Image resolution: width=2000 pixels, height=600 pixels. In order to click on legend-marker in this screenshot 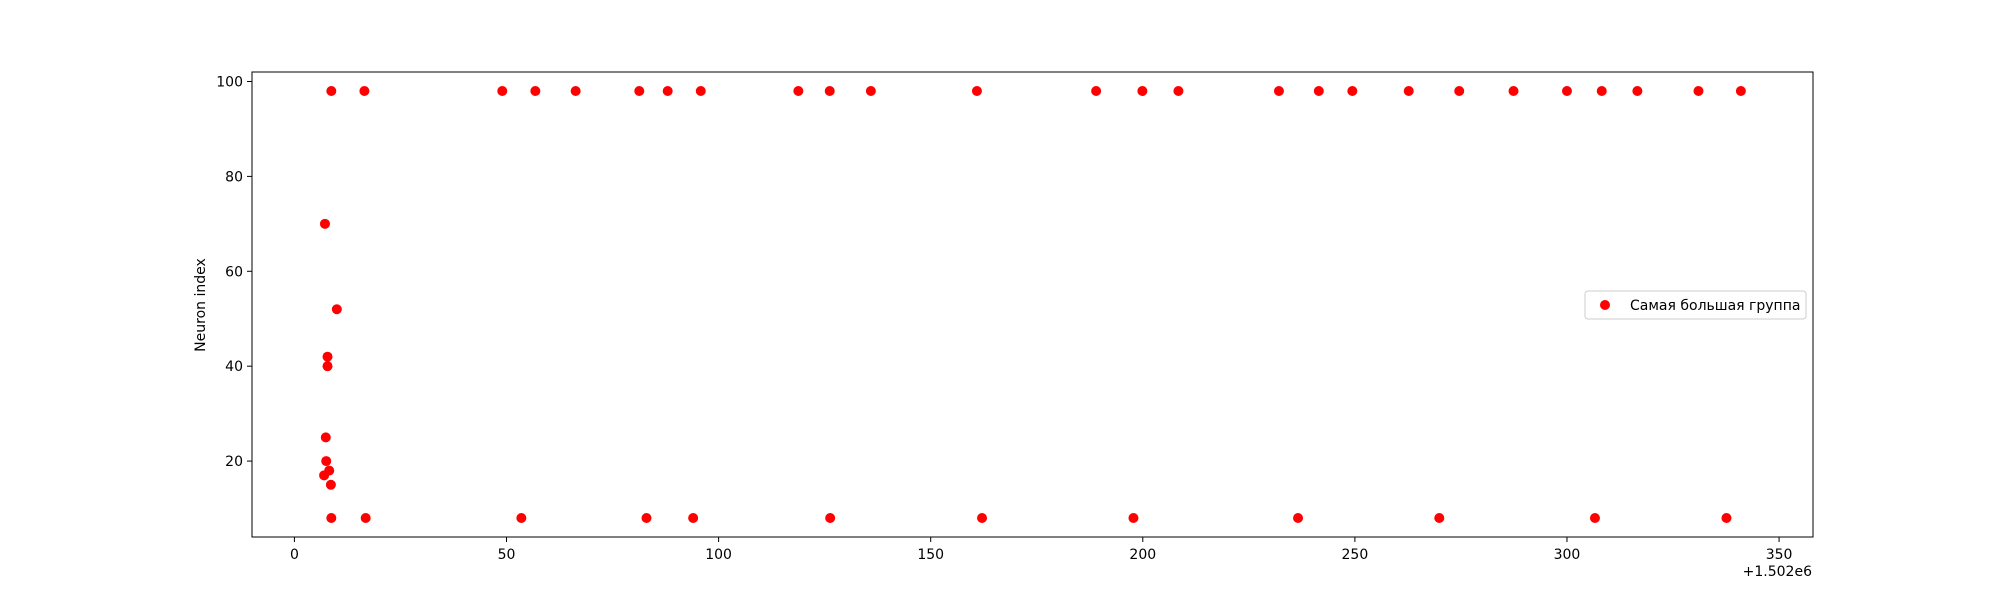, I will do `click(1605, 305)`.